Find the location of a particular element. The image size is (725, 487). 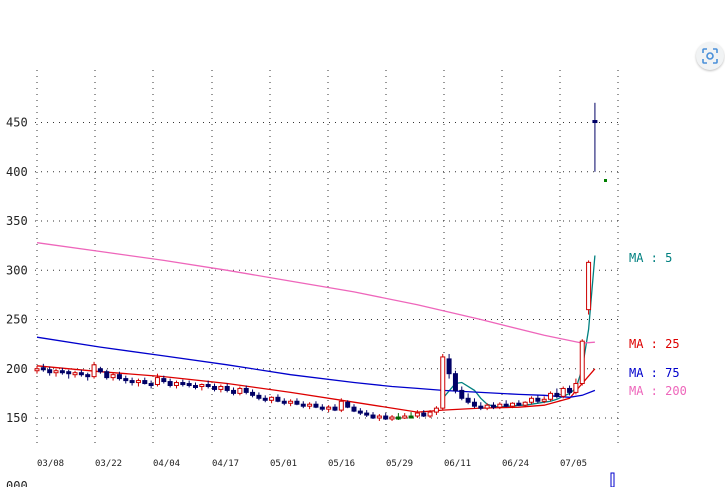

x-tick-label: 04/17 is located at coordinates (225, 464).